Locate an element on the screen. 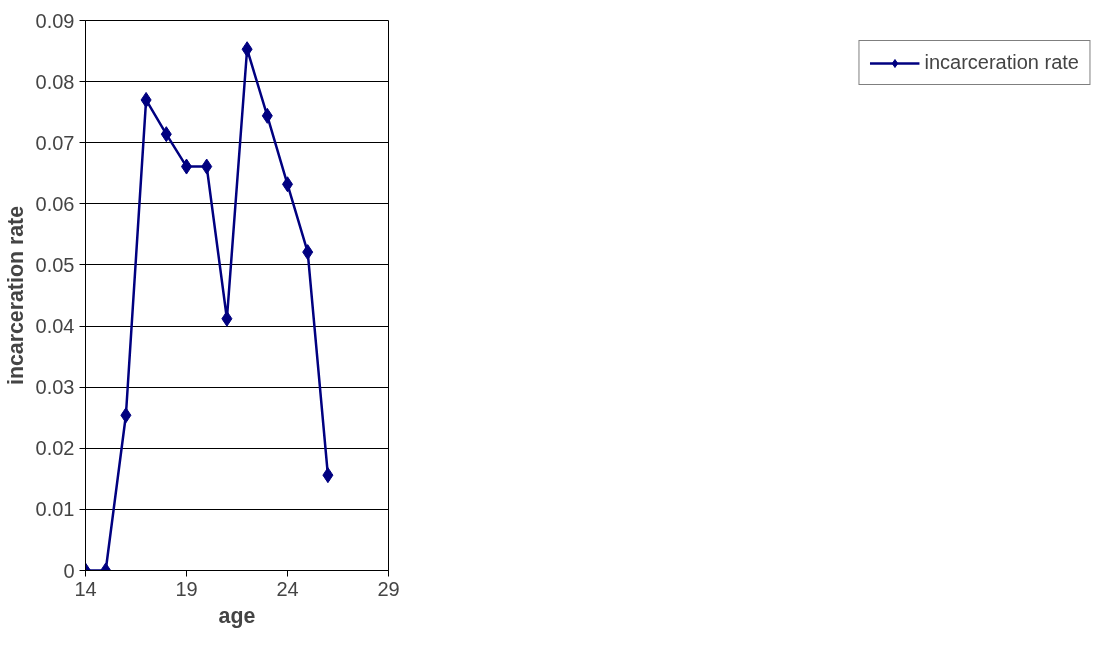 This screenshot has width=1120, height=646. y-tick-label: 0.03 is located at coordinates (55, 387).